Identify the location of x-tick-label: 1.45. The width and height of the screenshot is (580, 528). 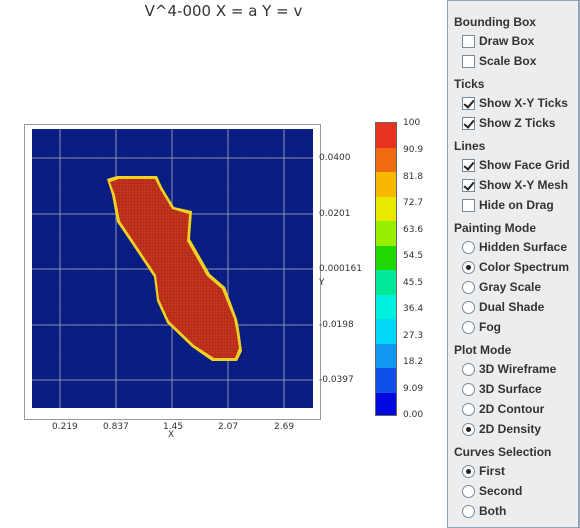
(173, 427).